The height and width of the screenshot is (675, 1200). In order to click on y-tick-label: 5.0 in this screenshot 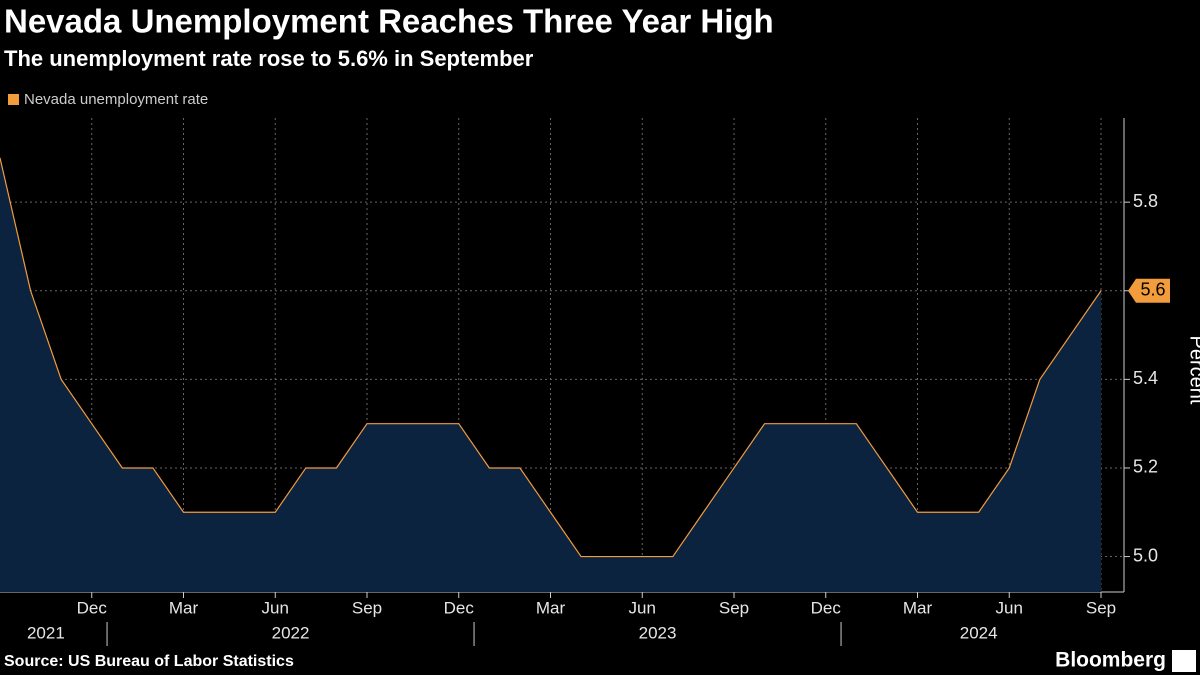, I will do `click(1145, 555)`.